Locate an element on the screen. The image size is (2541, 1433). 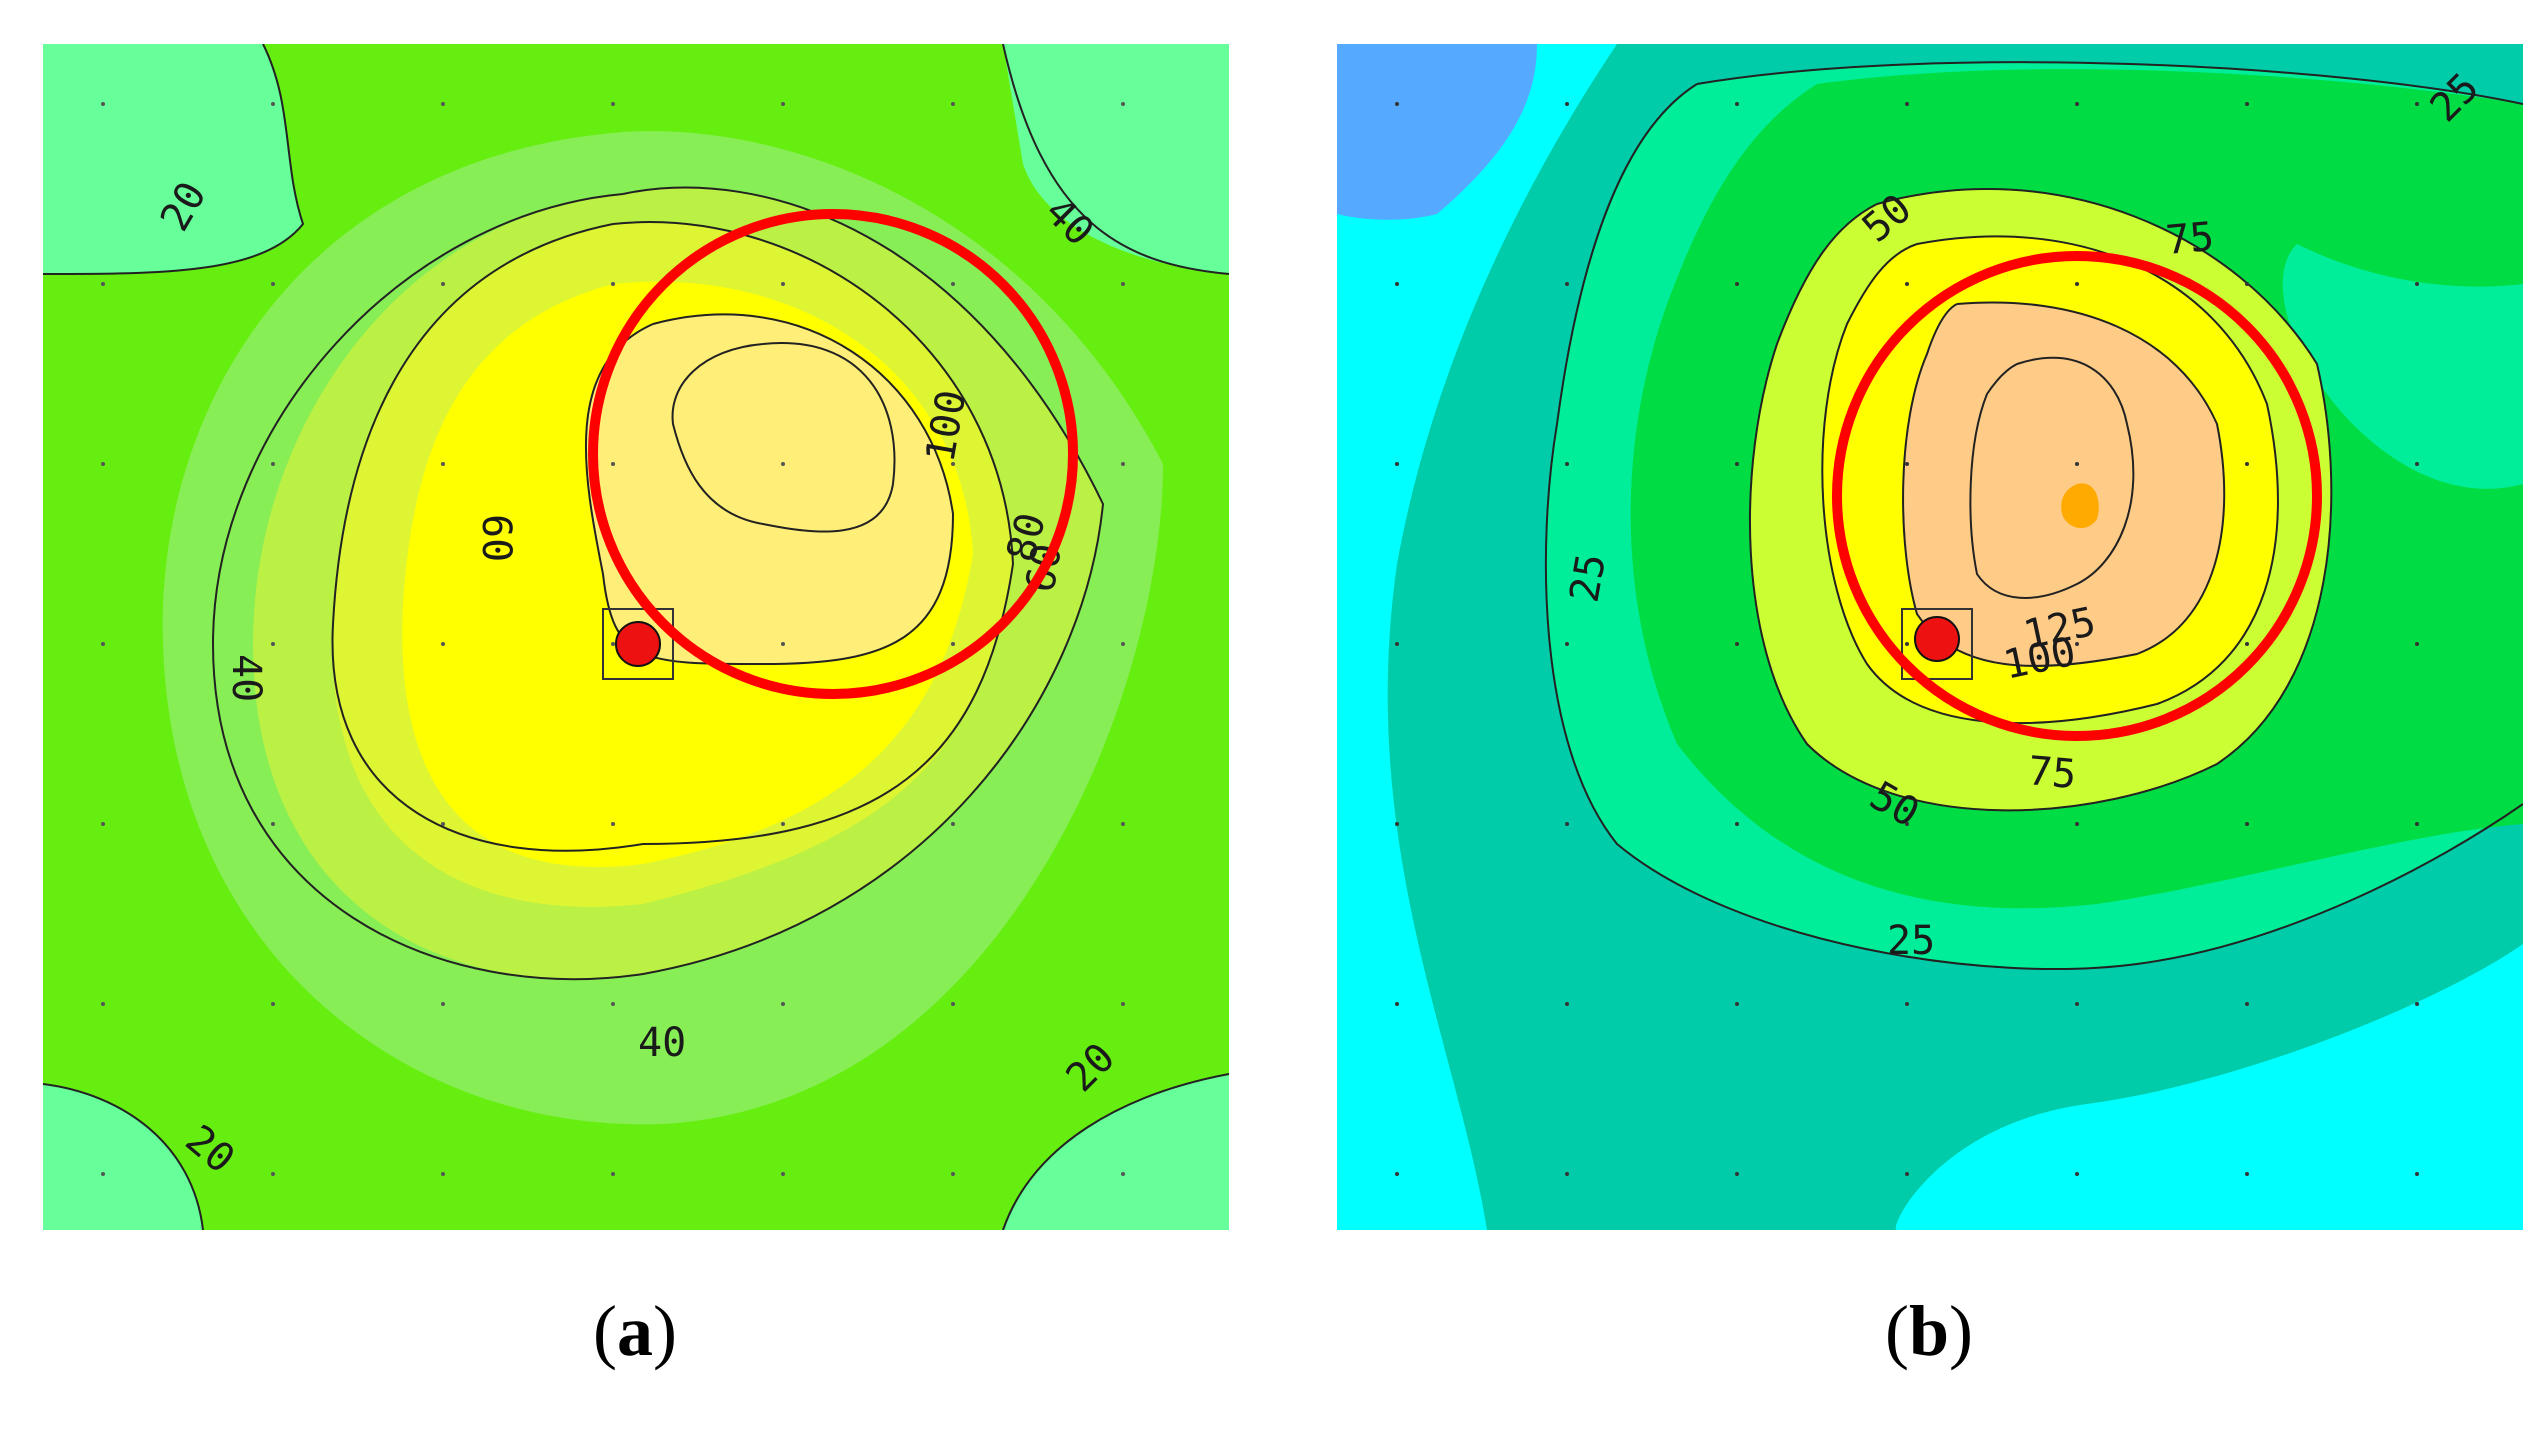
contour-label: 60 is located at coordinates (496, 538).